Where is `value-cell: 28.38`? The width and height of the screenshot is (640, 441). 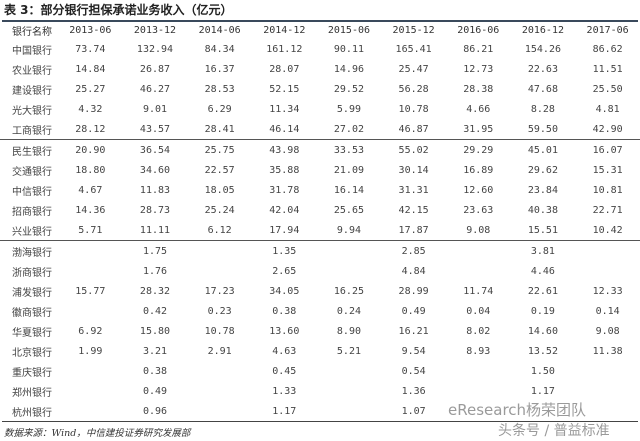
value-cell: 28.38 is located at coordinates (478, 89).